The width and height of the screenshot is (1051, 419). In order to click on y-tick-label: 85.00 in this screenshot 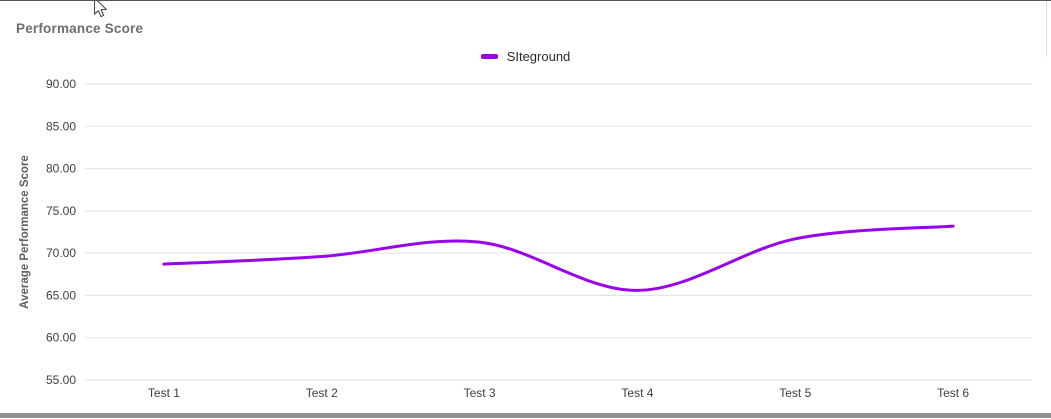, I will do `click(61, 126)`.